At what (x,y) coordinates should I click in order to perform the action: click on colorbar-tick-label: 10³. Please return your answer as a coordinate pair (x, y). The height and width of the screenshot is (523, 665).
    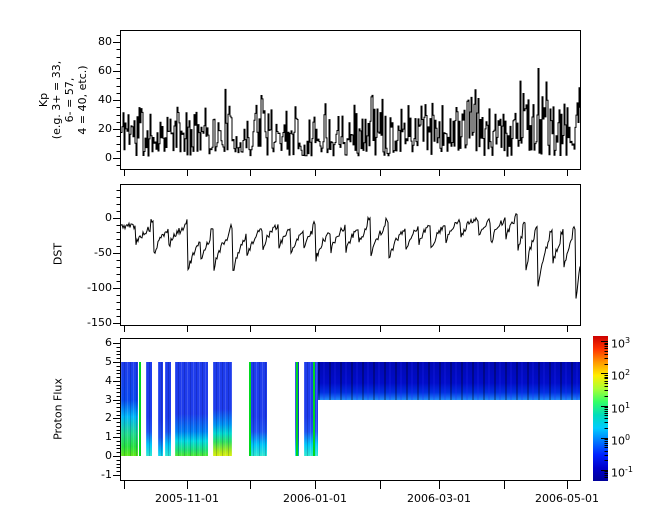
    Looking at the image, I should click on (621, 343).